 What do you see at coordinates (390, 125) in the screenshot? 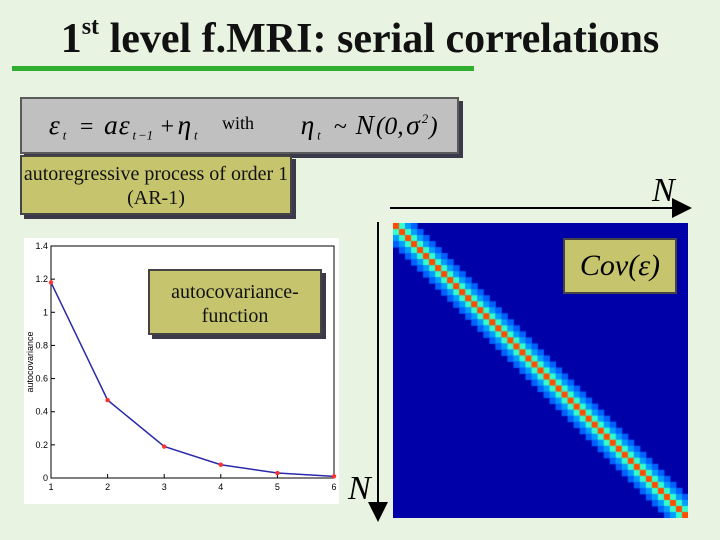
I see `svg-text: (0,` at bounding box center [390, 125].